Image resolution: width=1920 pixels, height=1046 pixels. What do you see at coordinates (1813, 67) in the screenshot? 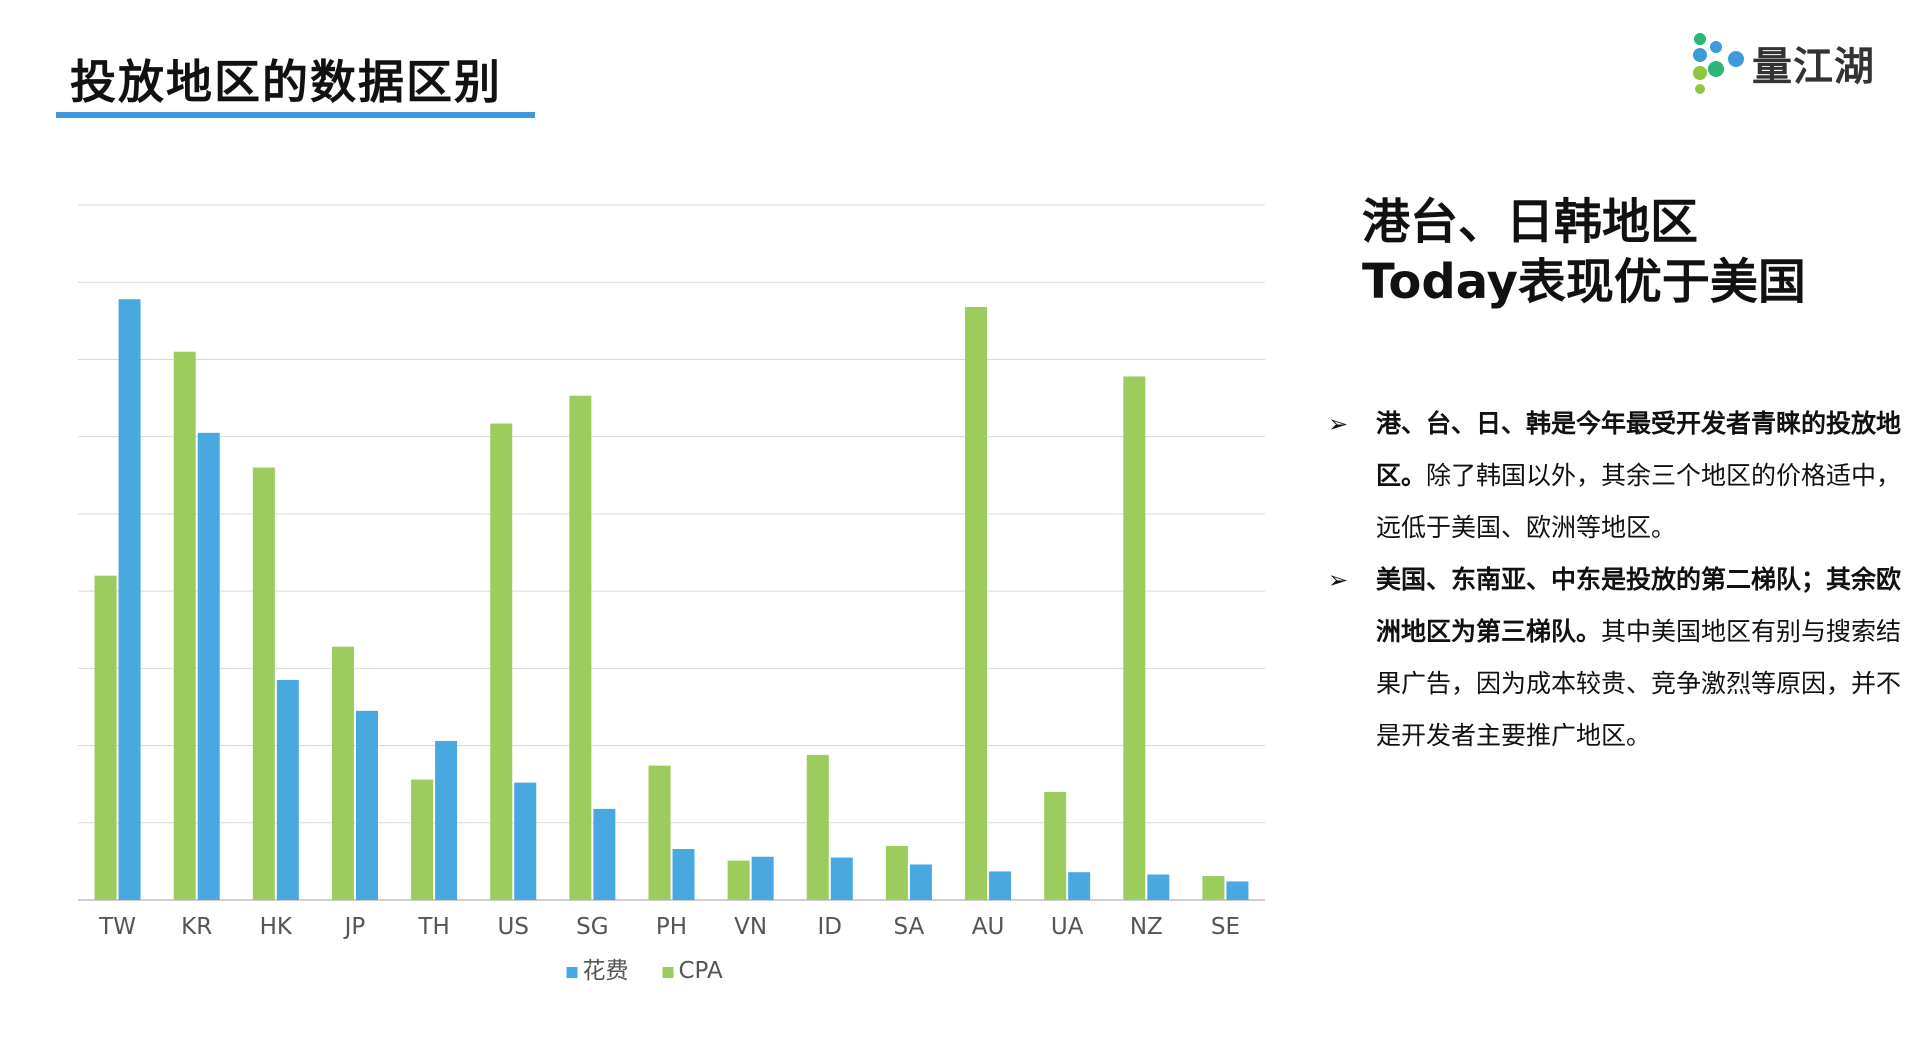
I see `logo-text: 量江湖` at bounding box center [1813, 67].